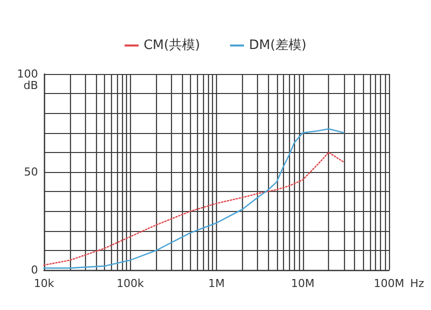 The height and width of the screenshot is (310, 431). Describe the element at coordinates (44, 283) in the screenshot. I see `x-tick-label: 10k` at that location.